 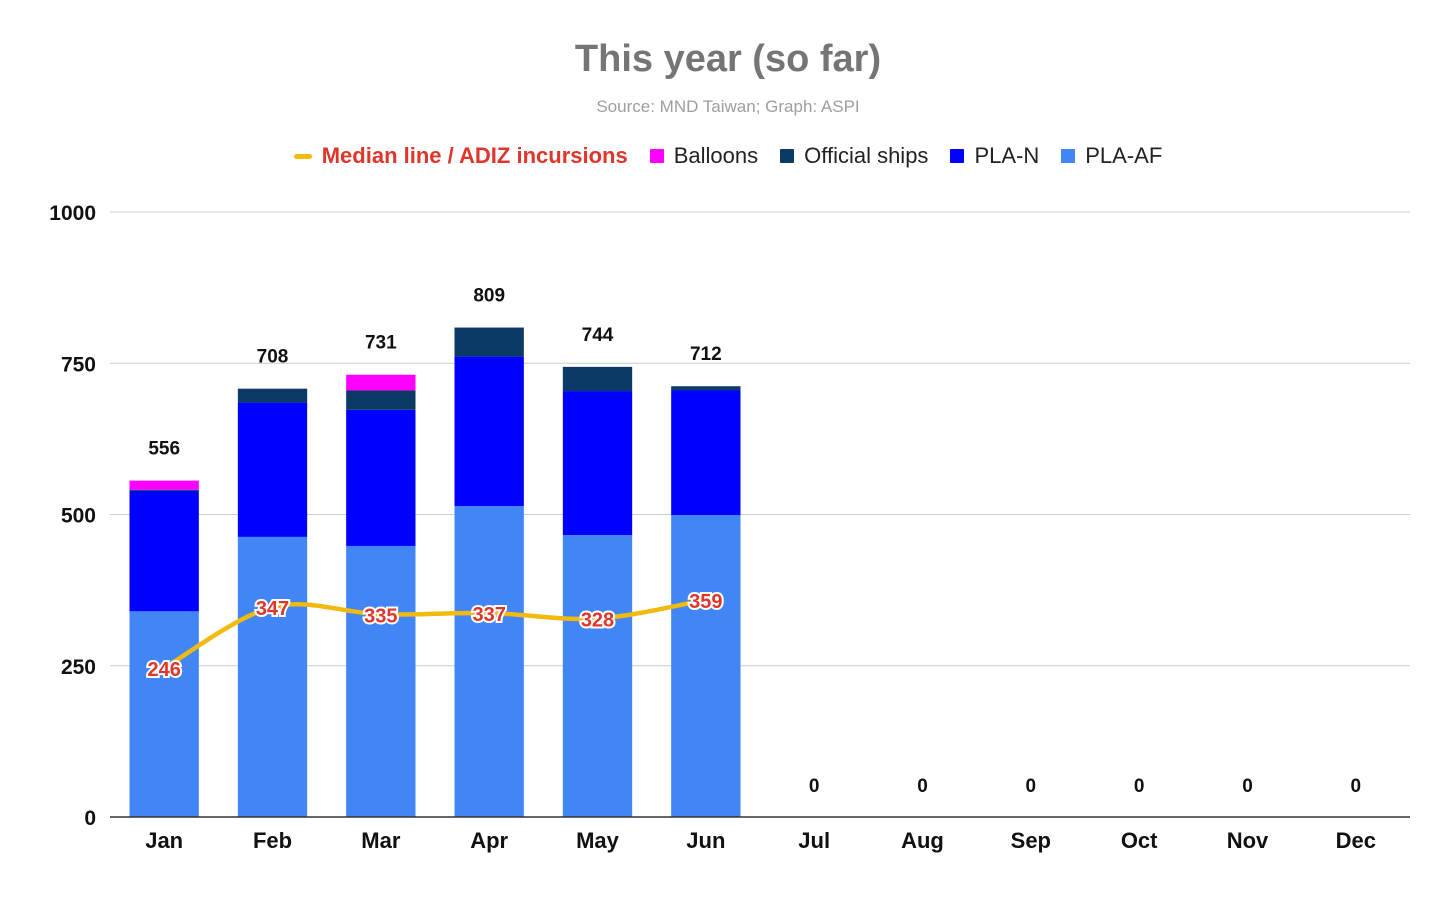 I want to click on total-data-label: 708, so click(x=273, y=357).